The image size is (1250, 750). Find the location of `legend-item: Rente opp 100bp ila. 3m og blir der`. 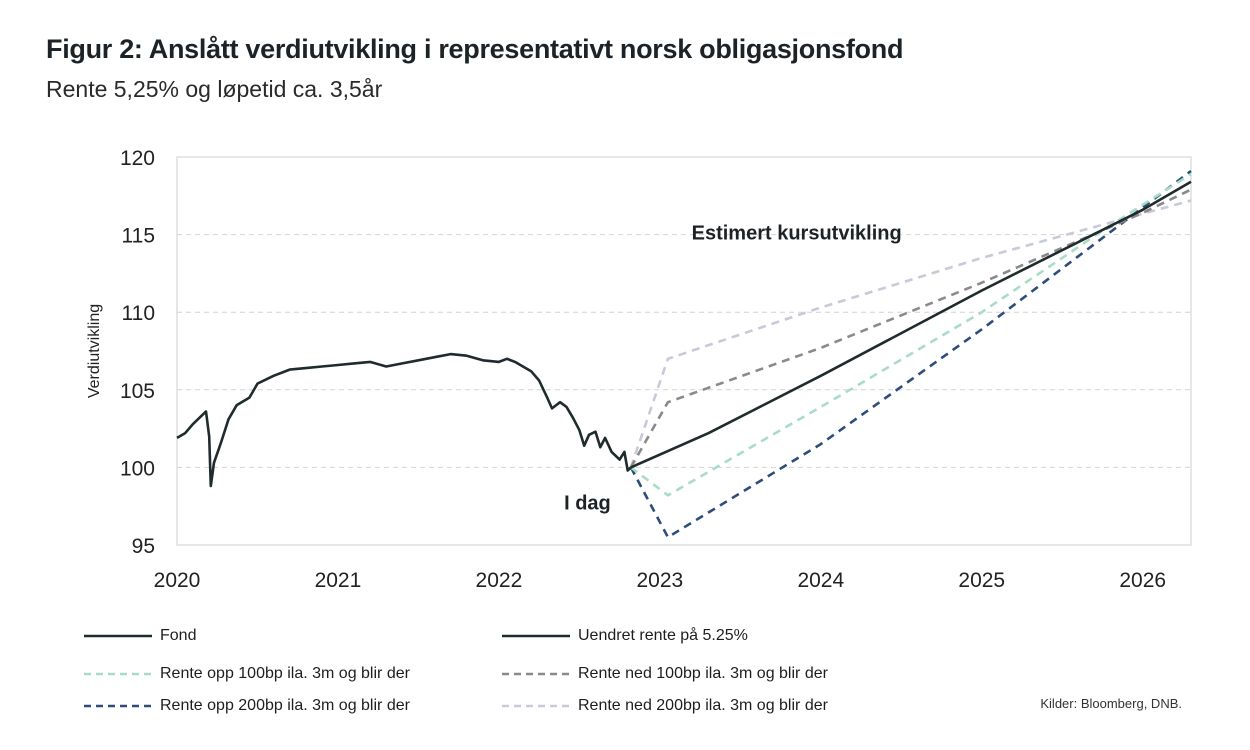

legend-item: Rente opp 100bp ila. 3m og blir der is located at coordinates (246, 674).